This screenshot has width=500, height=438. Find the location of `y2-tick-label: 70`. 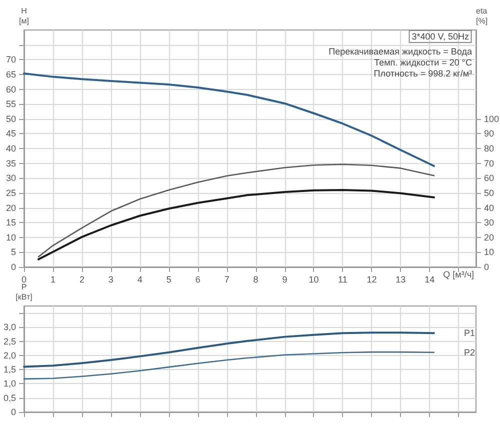

y2-tick-label: 70 is located at coordinates (489, 163).